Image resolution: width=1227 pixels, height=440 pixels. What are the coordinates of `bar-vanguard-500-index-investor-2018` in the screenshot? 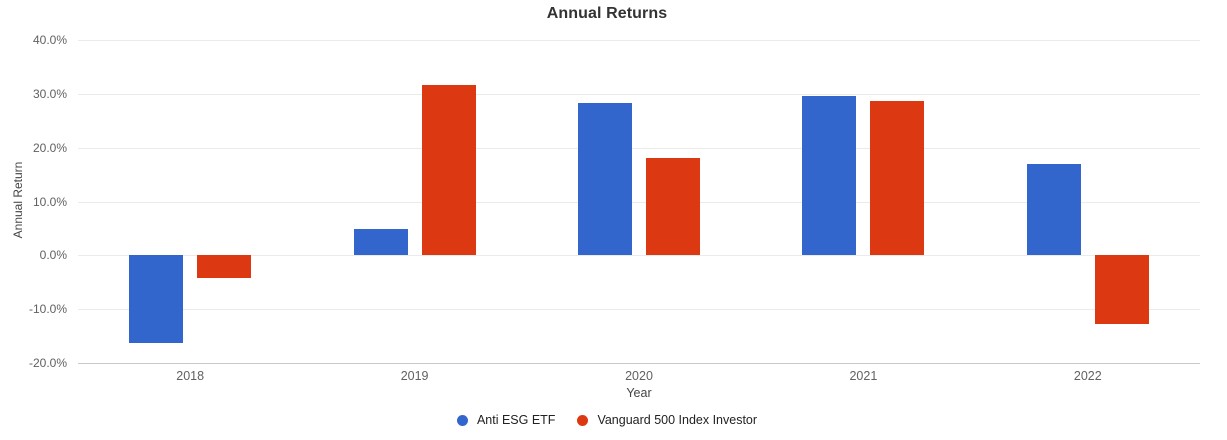 It's located at (224, 266).